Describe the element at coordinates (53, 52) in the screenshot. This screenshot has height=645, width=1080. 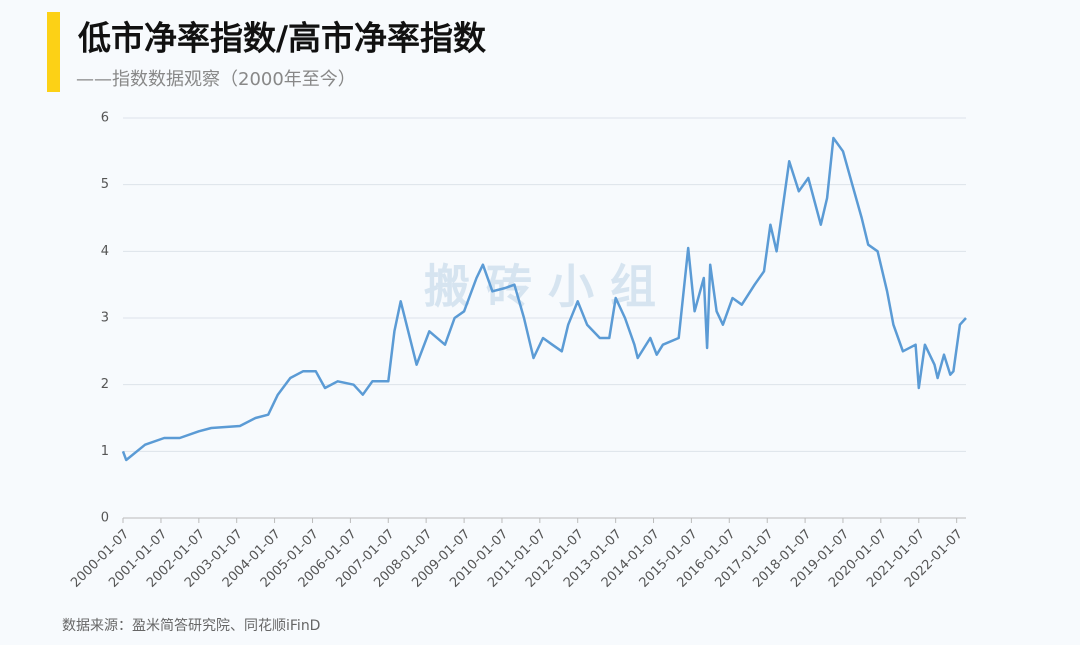
I see `title-accent` at that location.